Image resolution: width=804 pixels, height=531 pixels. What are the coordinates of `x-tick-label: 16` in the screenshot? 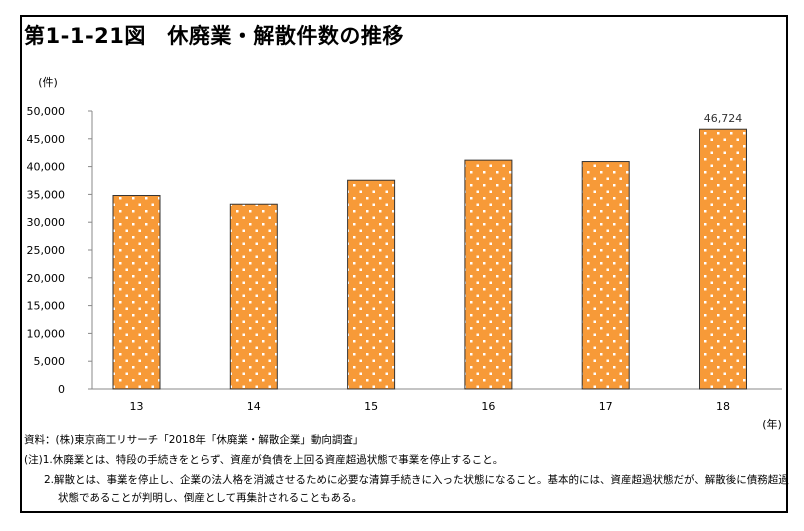 It's located at (488, 406).